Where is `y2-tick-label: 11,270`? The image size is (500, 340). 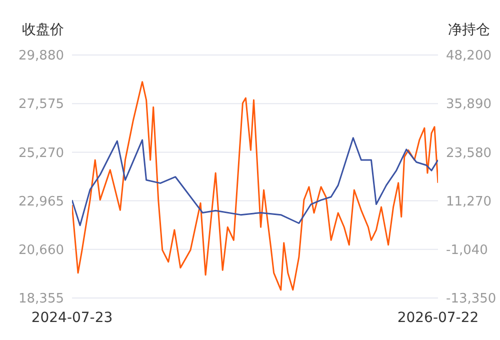 y2-tick-label: 11,270 is located at coordinates (469, 202).